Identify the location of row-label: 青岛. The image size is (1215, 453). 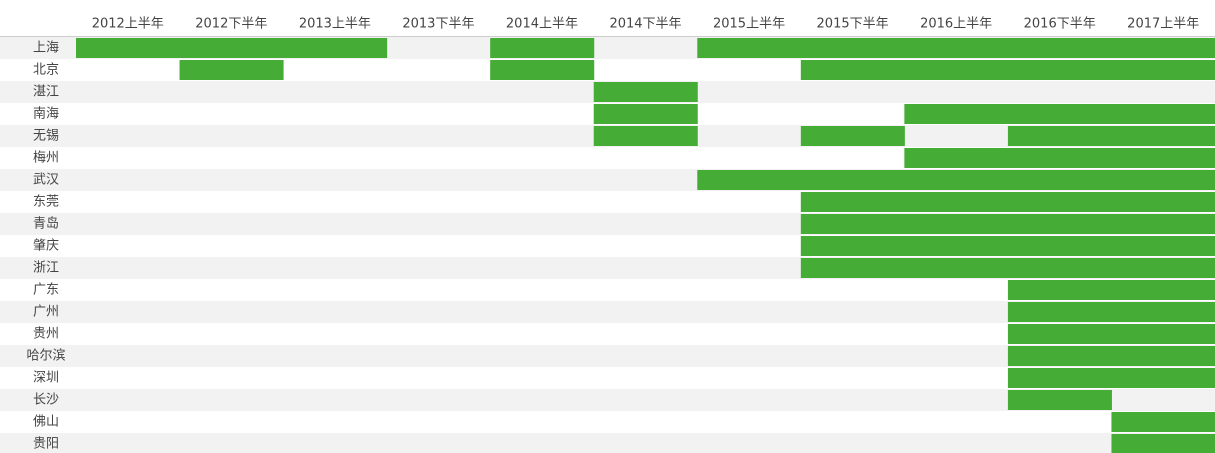
(46, 224).